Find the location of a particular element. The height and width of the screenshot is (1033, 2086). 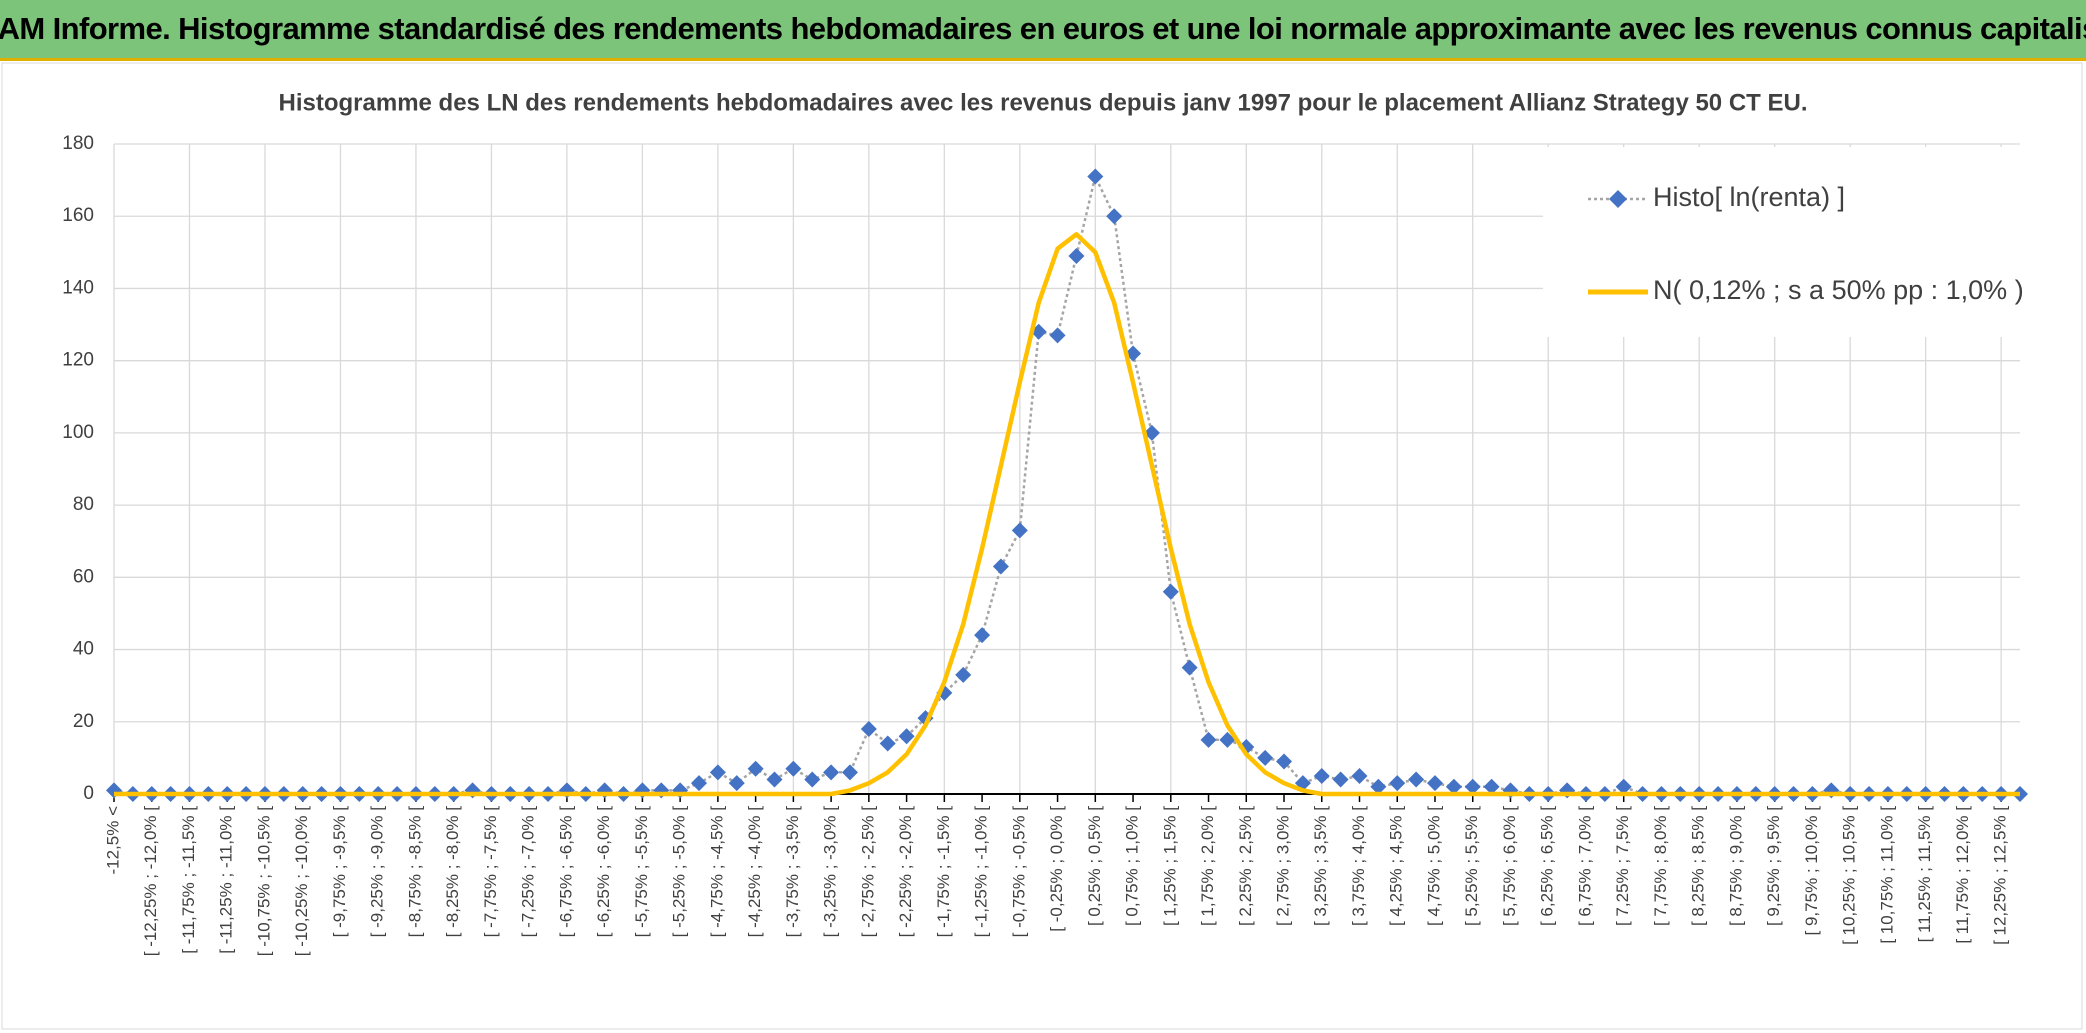

x-tick-label: [ -2,25% ; -2,0% [ is located at coordinates (905, 872).